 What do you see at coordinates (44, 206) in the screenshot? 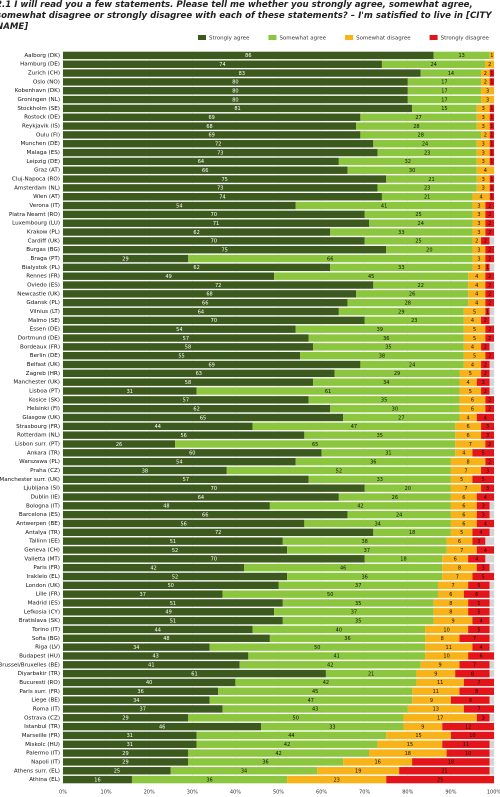
I see `y-tick-label: Verona (IT)` at bounding box center [44, 206].